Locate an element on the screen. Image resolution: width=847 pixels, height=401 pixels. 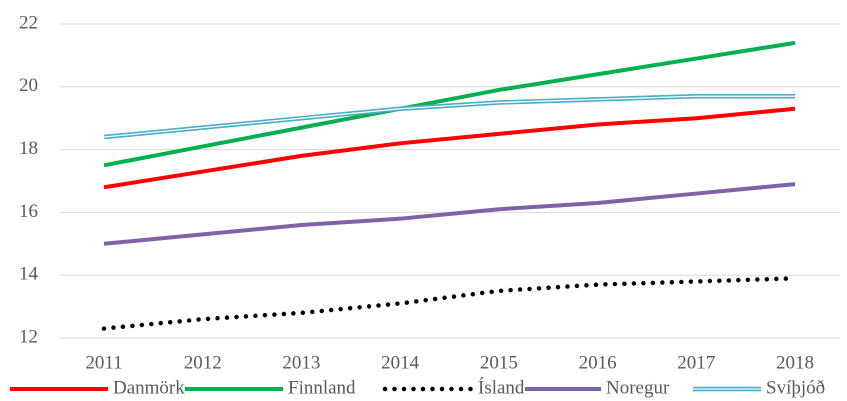
legend-label: Noregur is located at coordinates (638, 387).